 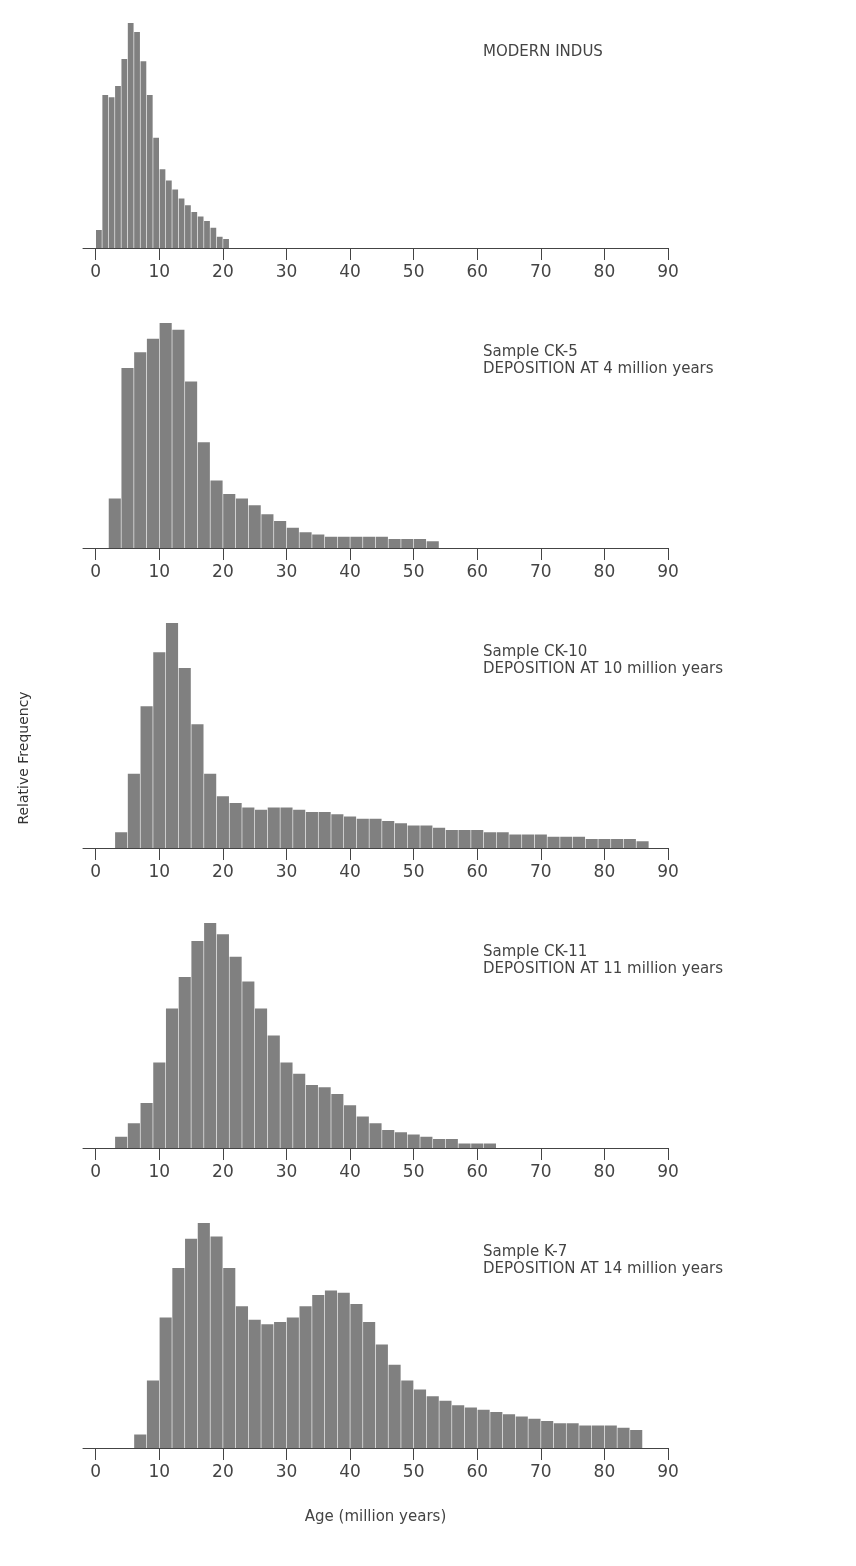 What do you see at coordinates (603, 667) in the screenshot?
I see `text: DEPOSITION AT 10 million years` at bounding box center [603, 667].